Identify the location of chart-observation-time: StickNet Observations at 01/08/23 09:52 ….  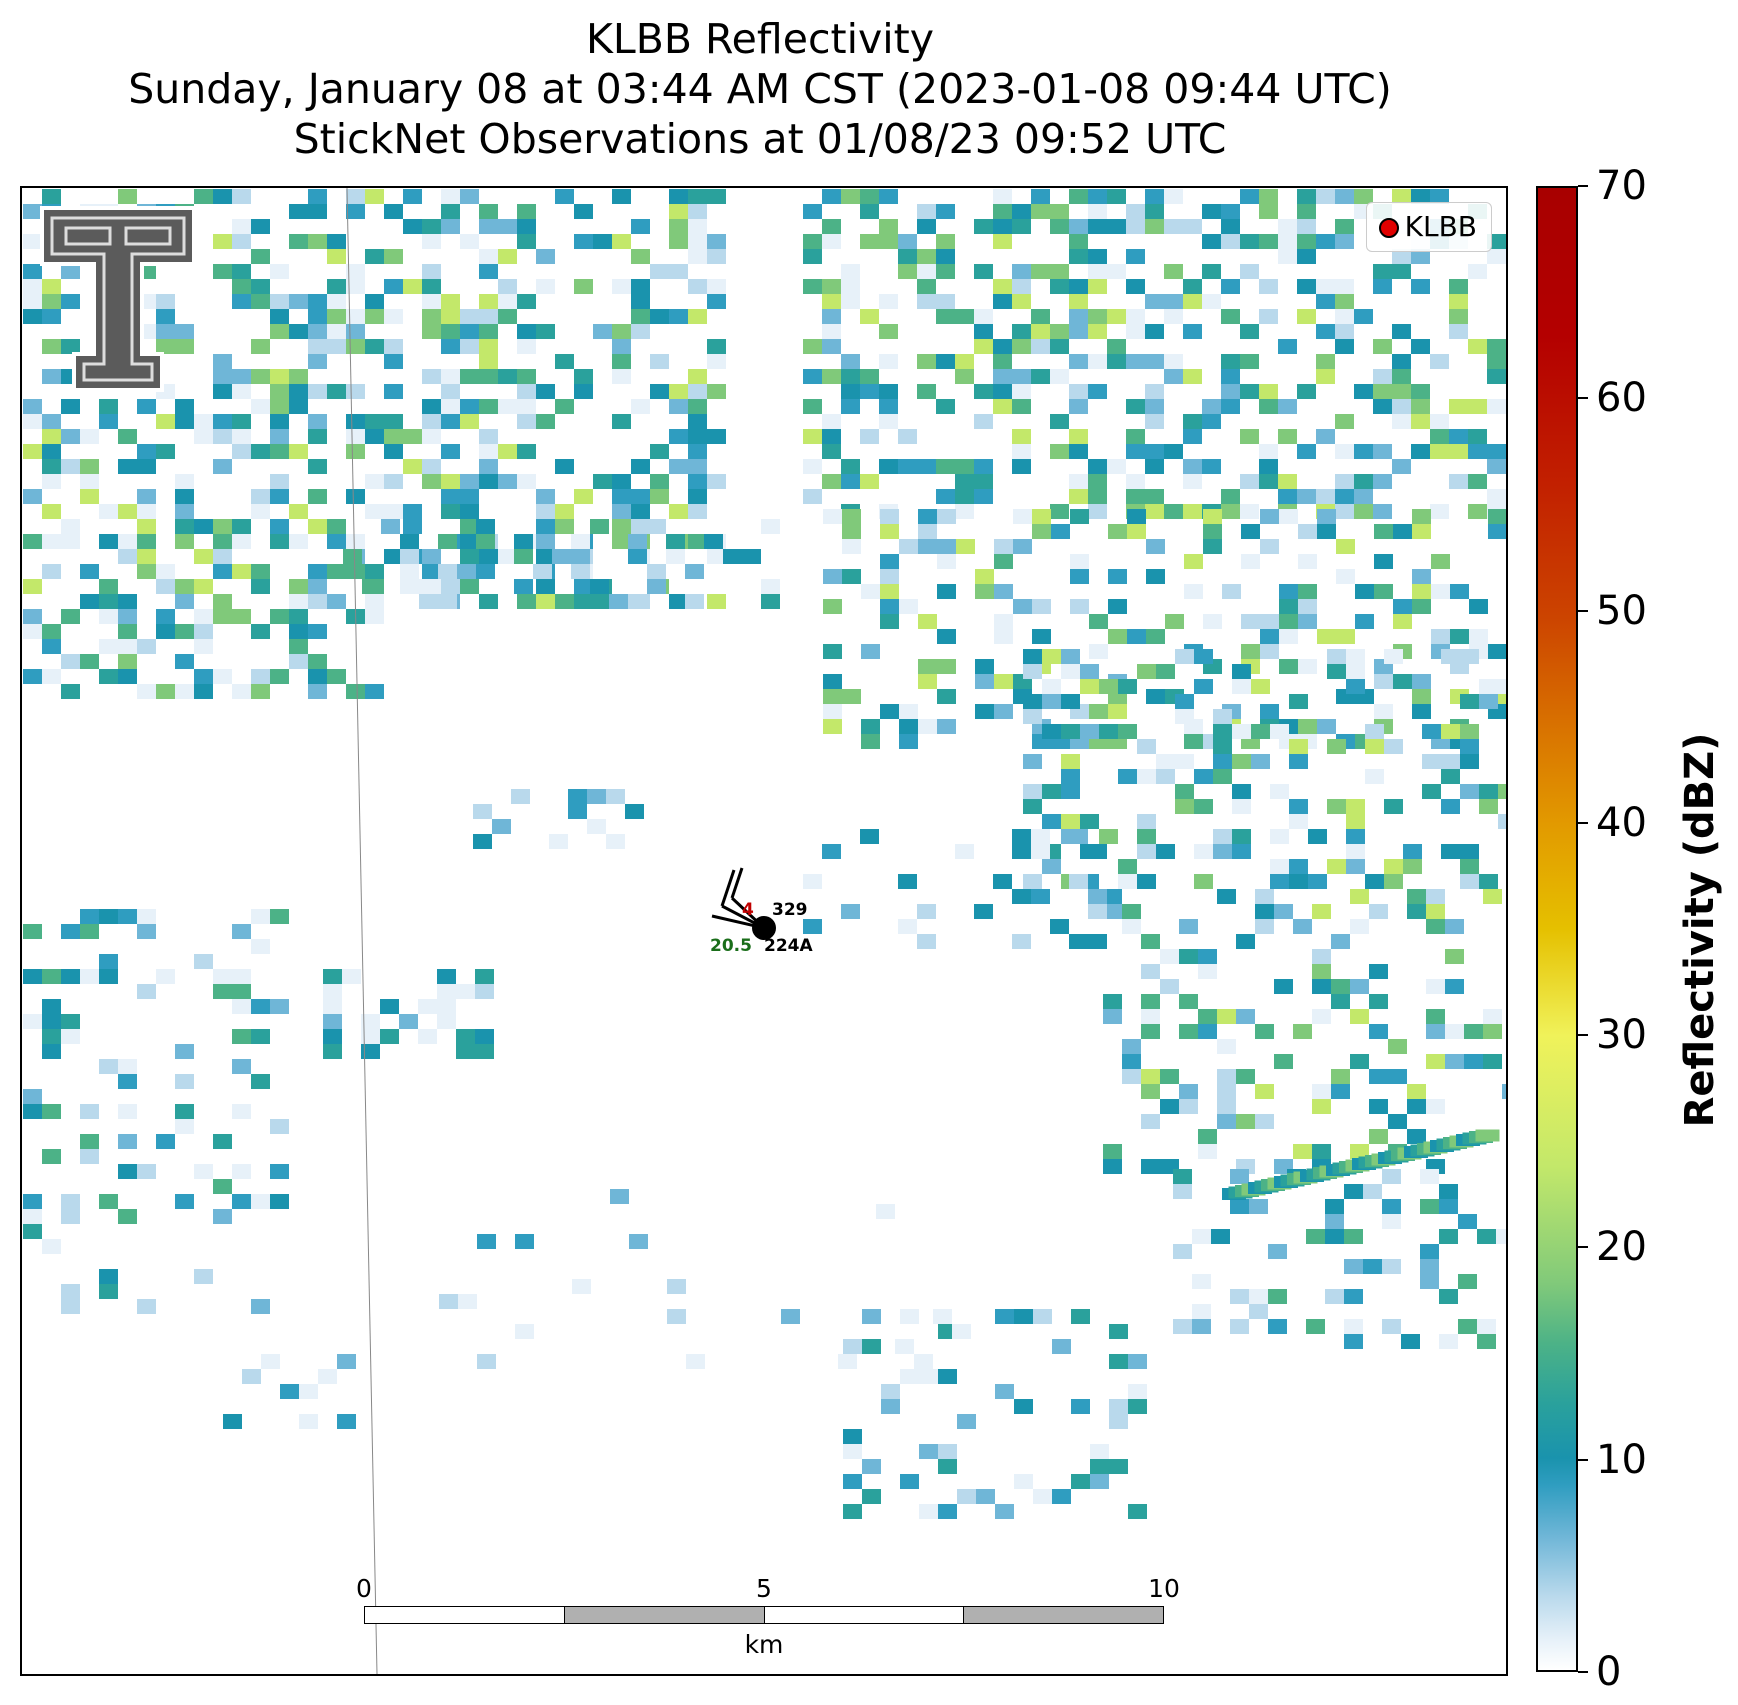
(760, 139).